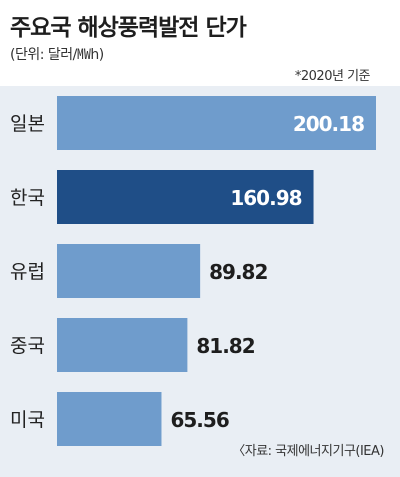  What do you see at coordinates (265, 198) in the screenshot?
I see `value-label-1: 160.98` at bounding box center [265, 198].